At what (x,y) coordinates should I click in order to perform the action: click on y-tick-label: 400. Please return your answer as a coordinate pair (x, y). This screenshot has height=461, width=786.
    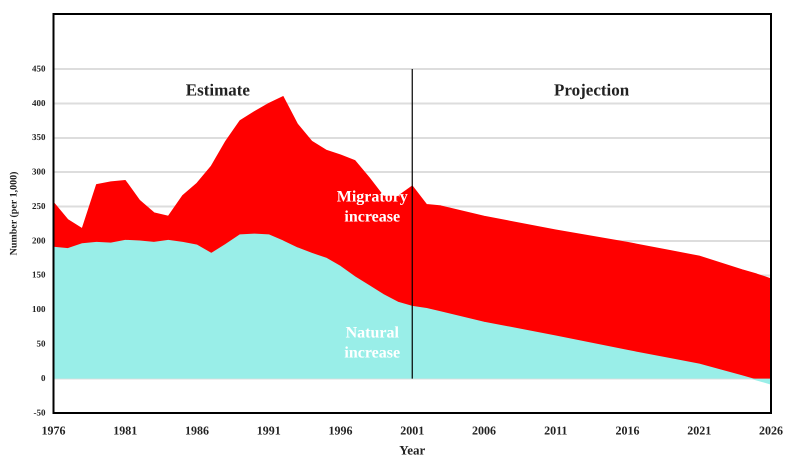
    Looking at the image, I should click on (39, 103).